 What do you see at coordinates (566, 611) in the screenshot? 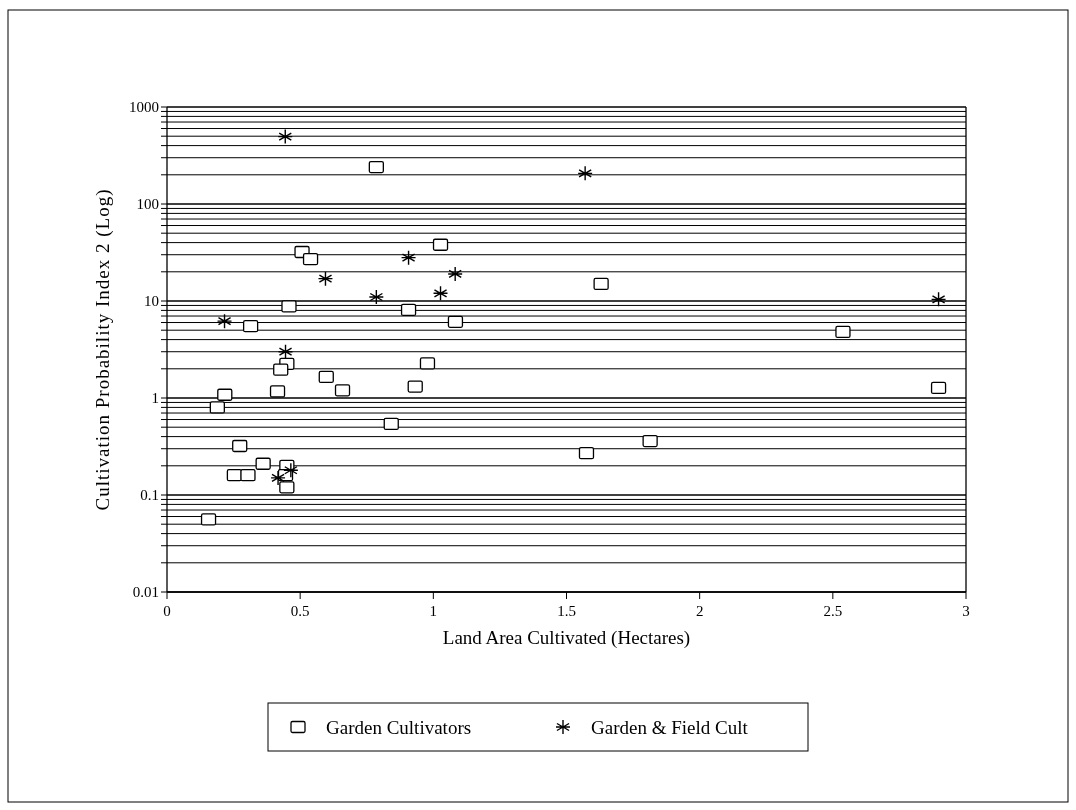
I see `x-tick-label: 1.5` at bounding box center [566, 611].